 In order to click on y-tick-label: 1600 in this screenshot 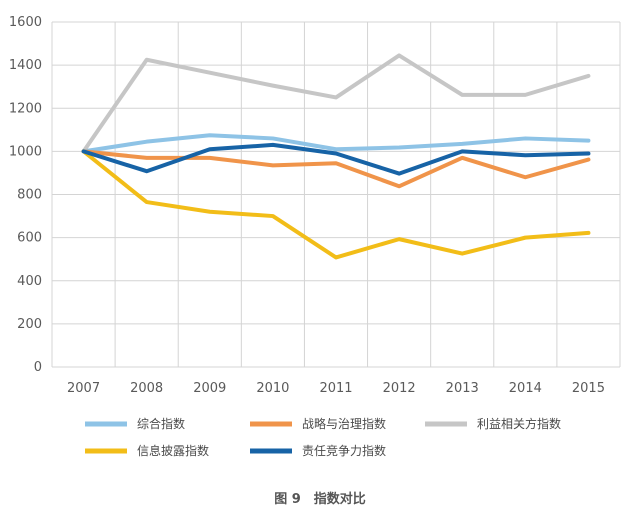, I will do `click(25, 22)`.